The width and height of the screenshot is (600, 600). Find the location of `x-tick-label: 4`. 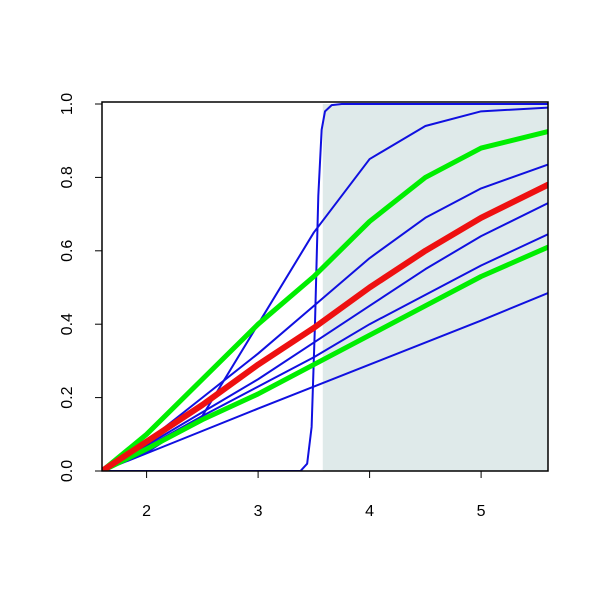

x-tick-label: 4 is located at coordinates (369, 511).